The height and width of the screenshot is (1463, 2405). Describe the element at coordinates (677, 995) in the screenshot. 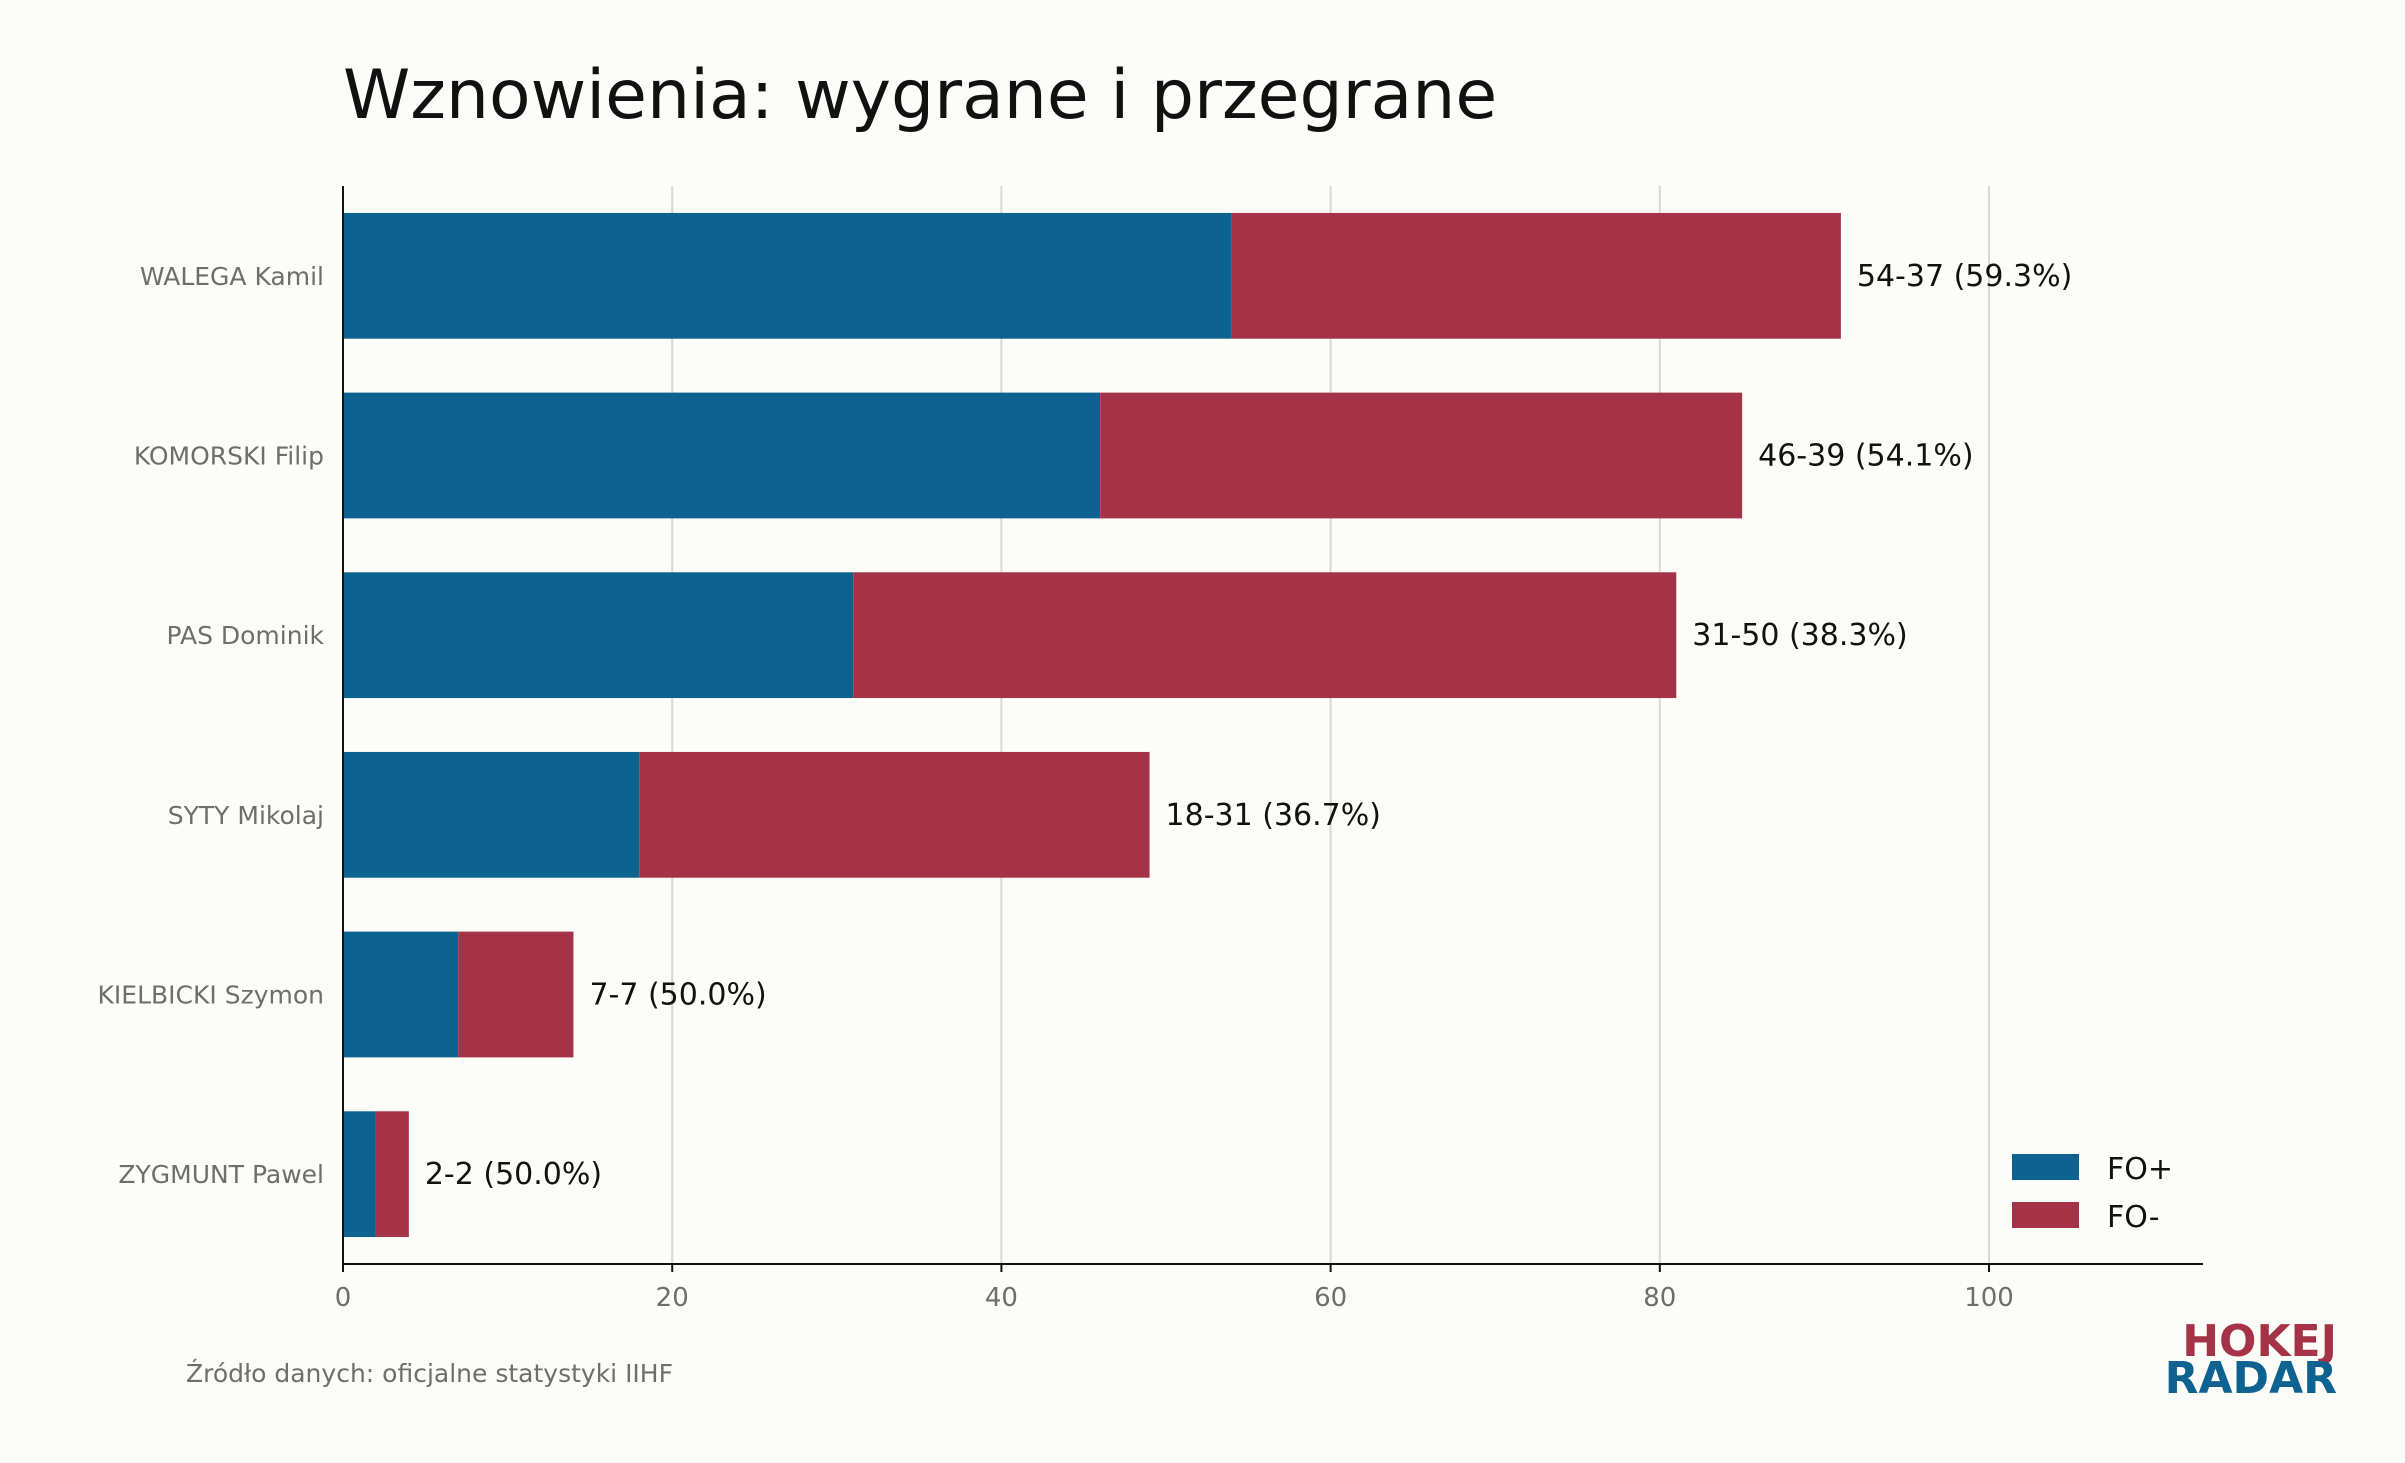

I see `data-label: 7-7 (50.0%)` at that location.